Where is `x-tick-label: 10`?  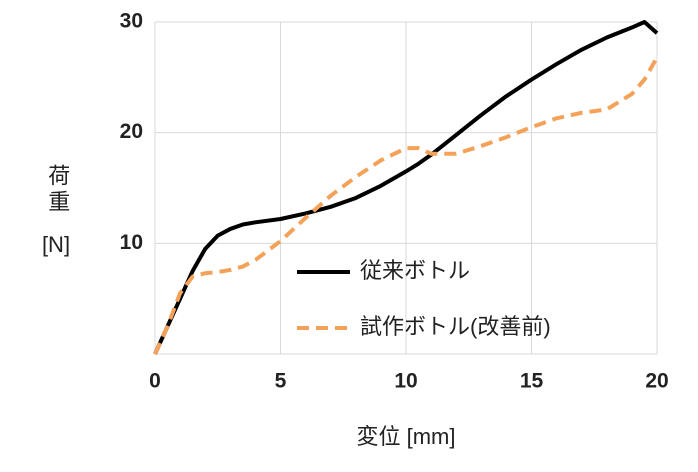 x-tick-label: 10 is located at coordinates (405, 381).